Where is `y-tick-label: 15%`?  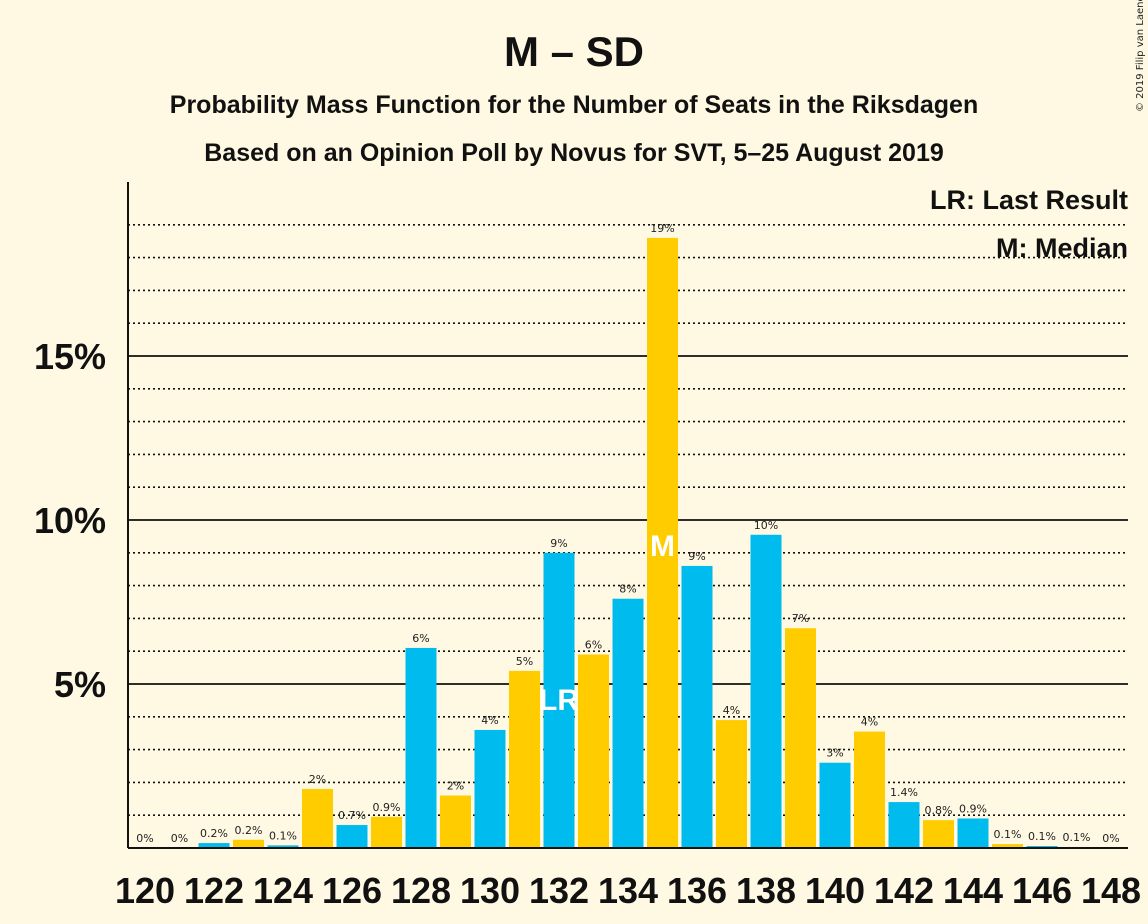 y-tick-label: 15% is located at coordinates (70, 356).